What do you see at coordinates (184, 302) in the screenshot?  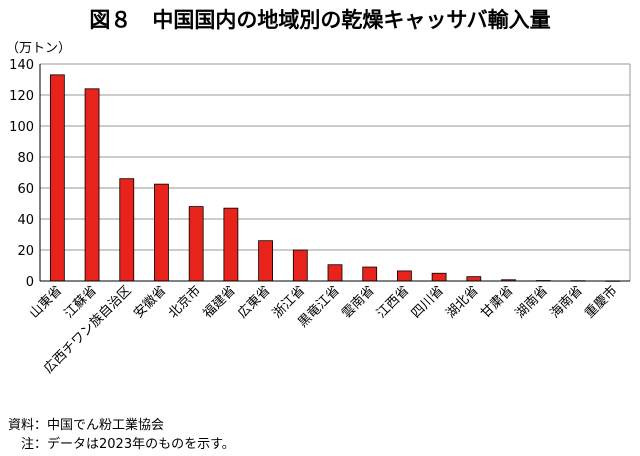 I see `x-category-label: 北京市` at bounding box center [184, 302].